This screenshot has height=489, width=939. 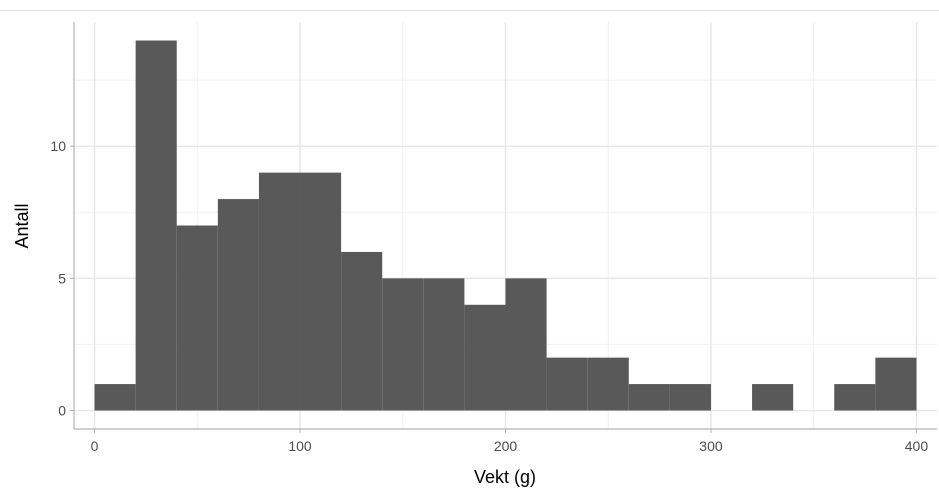 What do you see at coordinates (62, 411) in the screenshot?
I see `y-tick-label: 0` at bounding box center [62, 411].